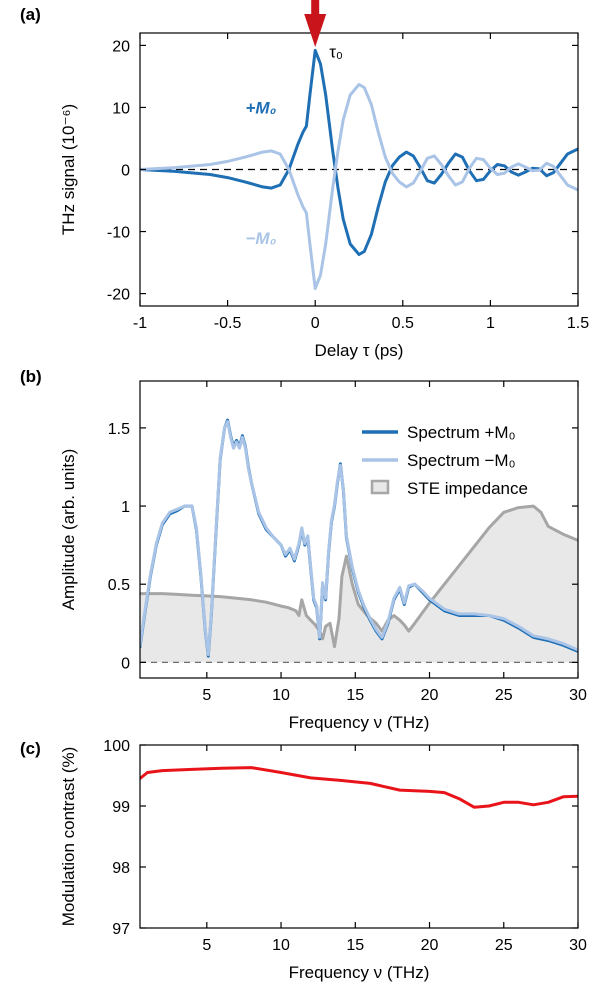 The height and width of the screenshot is (985, 612). What do you see at coordinates (359, 576) in the screenshot?
I see `impedance-line` at bounding box center [359, 576].